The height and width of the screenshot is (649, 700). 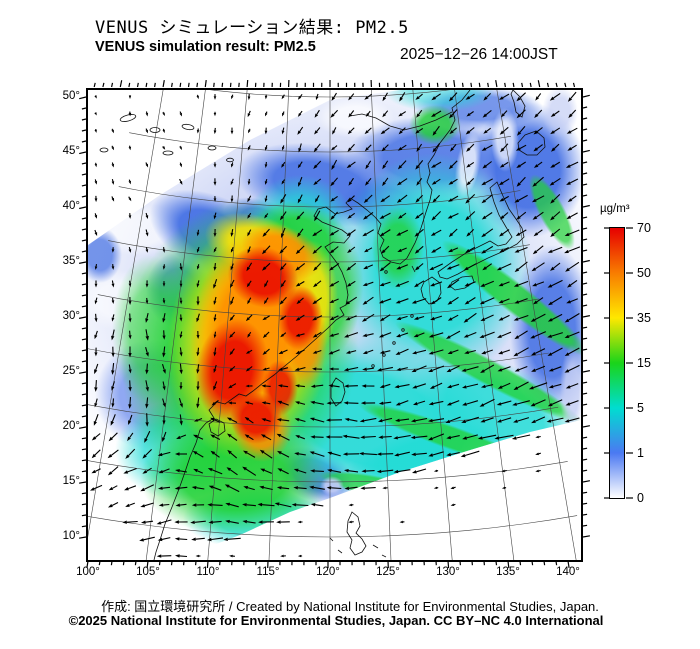 What do you see at coordinates (644, 318) in the screenshot?
I see `colorbar-tick-label: 35` at bounding box center [644, 318].